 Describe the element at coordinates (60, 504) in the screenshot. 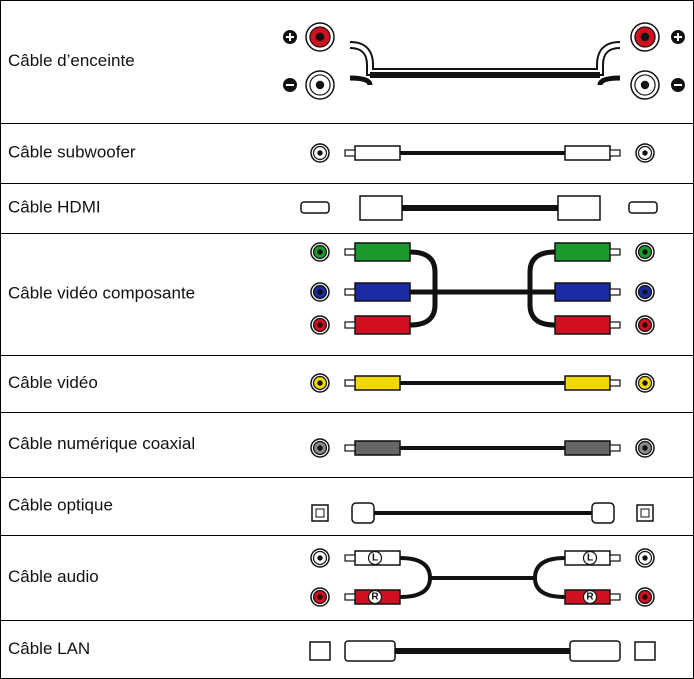

I see `row-label: Câble optique` at that location.